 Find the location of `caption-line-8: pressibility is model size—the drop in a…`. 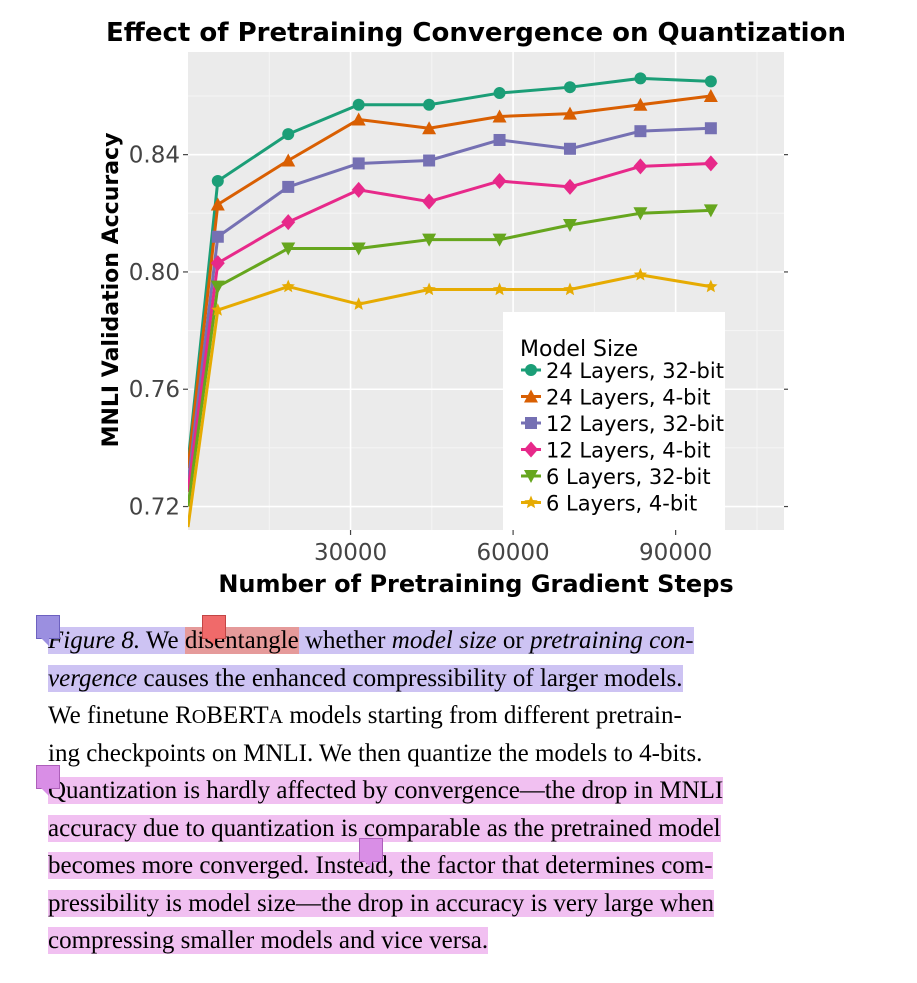

caption-line-8: pressibility is model size—the drop in a… is located at coordinates (448, 904).